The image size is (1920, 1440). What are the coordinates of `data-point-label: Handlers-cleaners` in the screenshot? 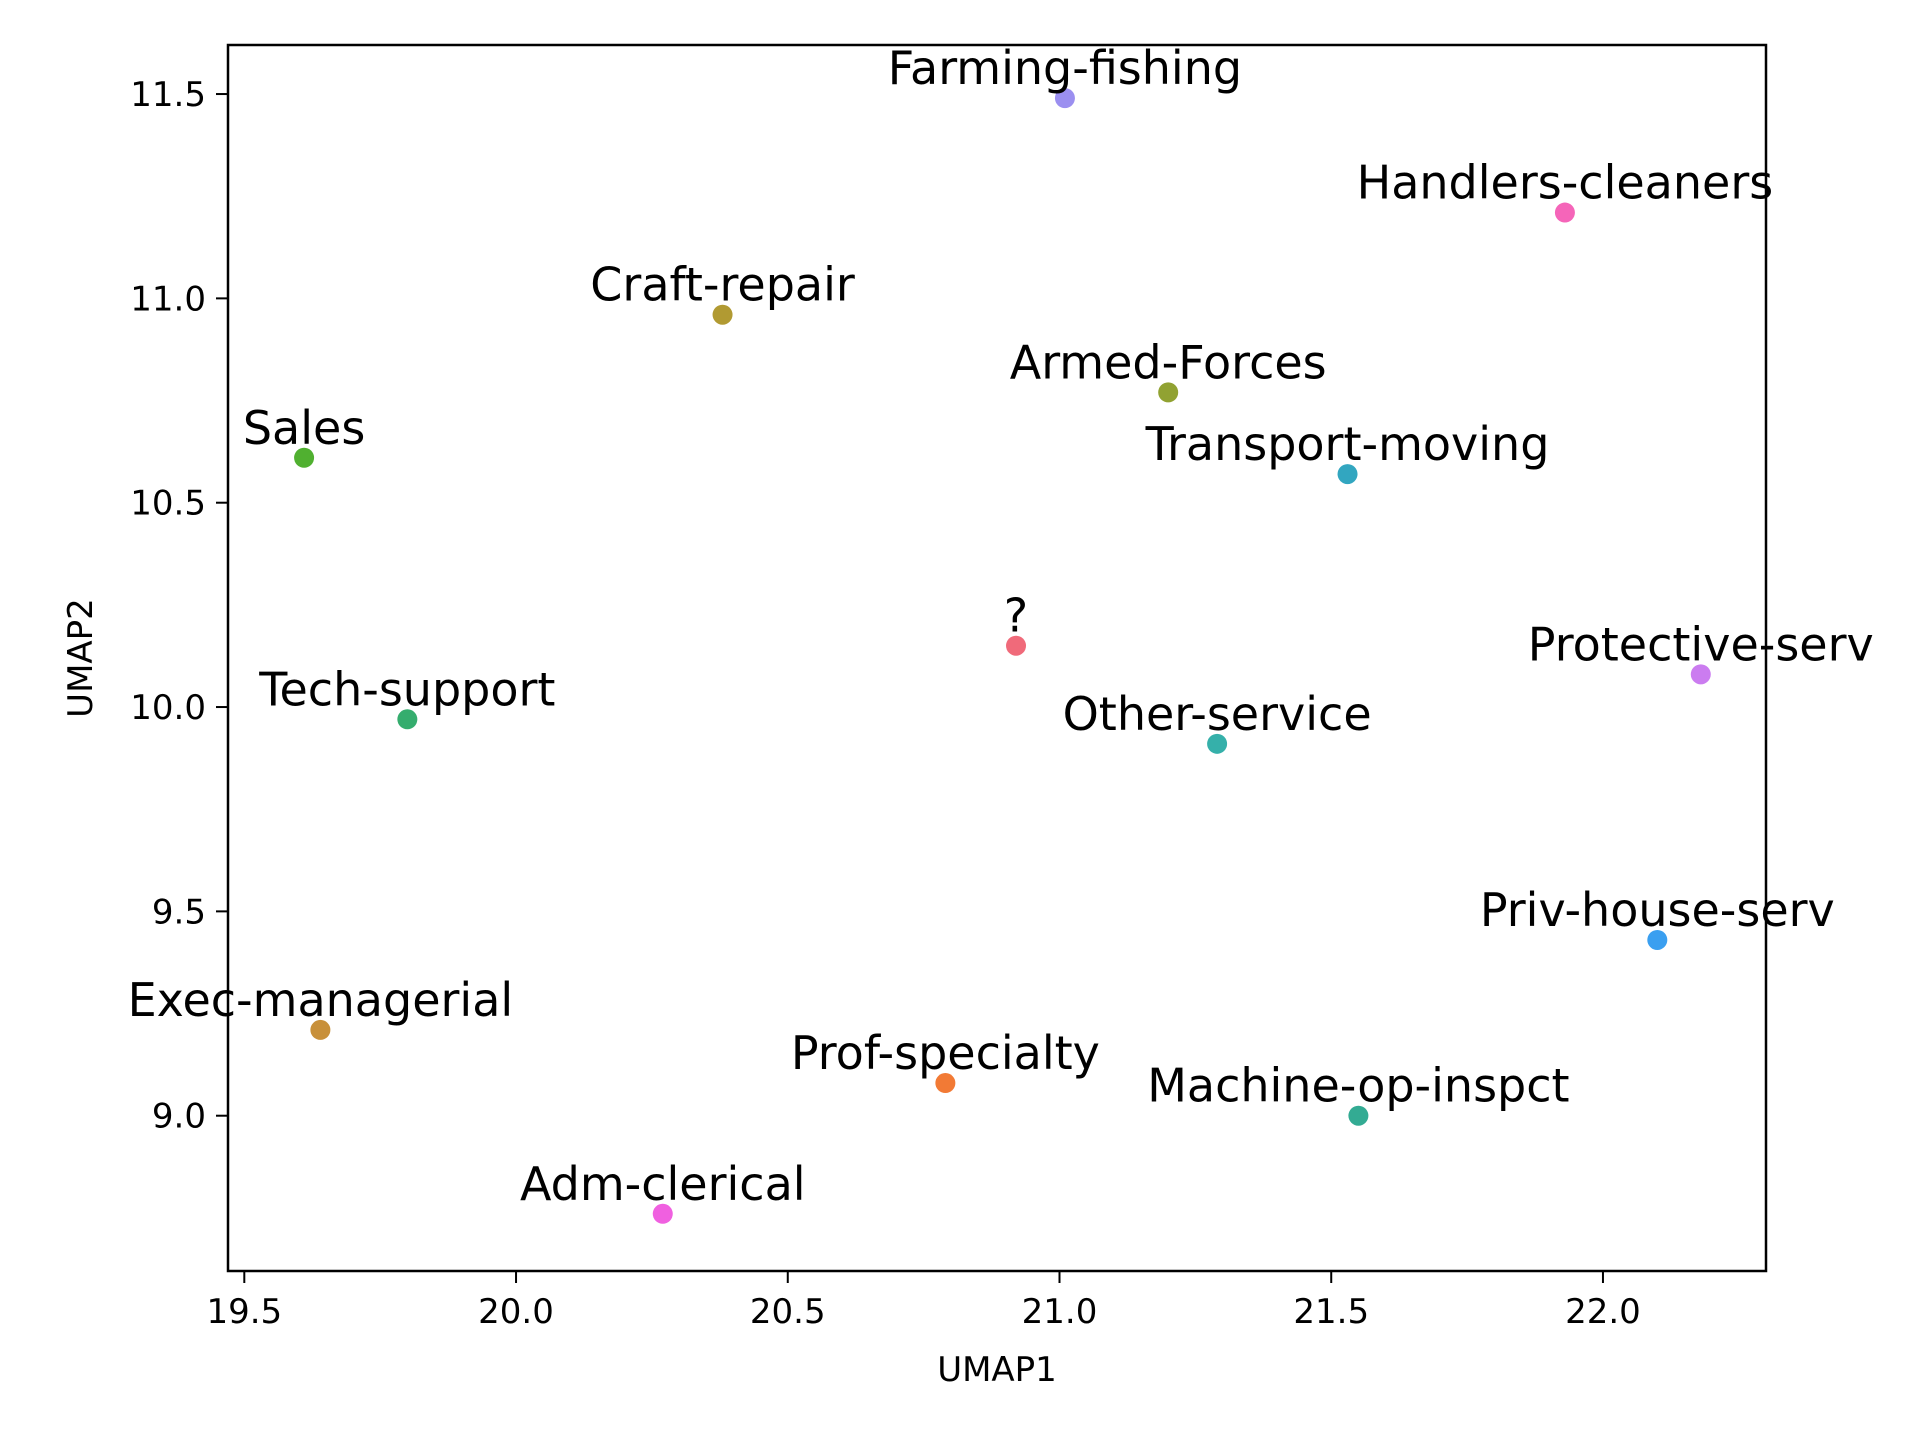 It's located at (1565, 183).